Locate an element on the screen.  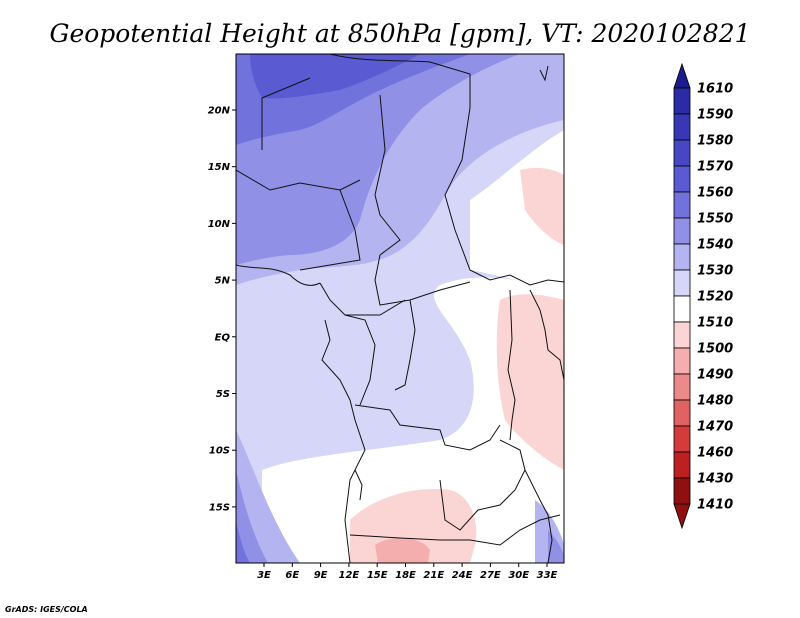
colorbar-label: 1410 is located at coordinates (715, 505).